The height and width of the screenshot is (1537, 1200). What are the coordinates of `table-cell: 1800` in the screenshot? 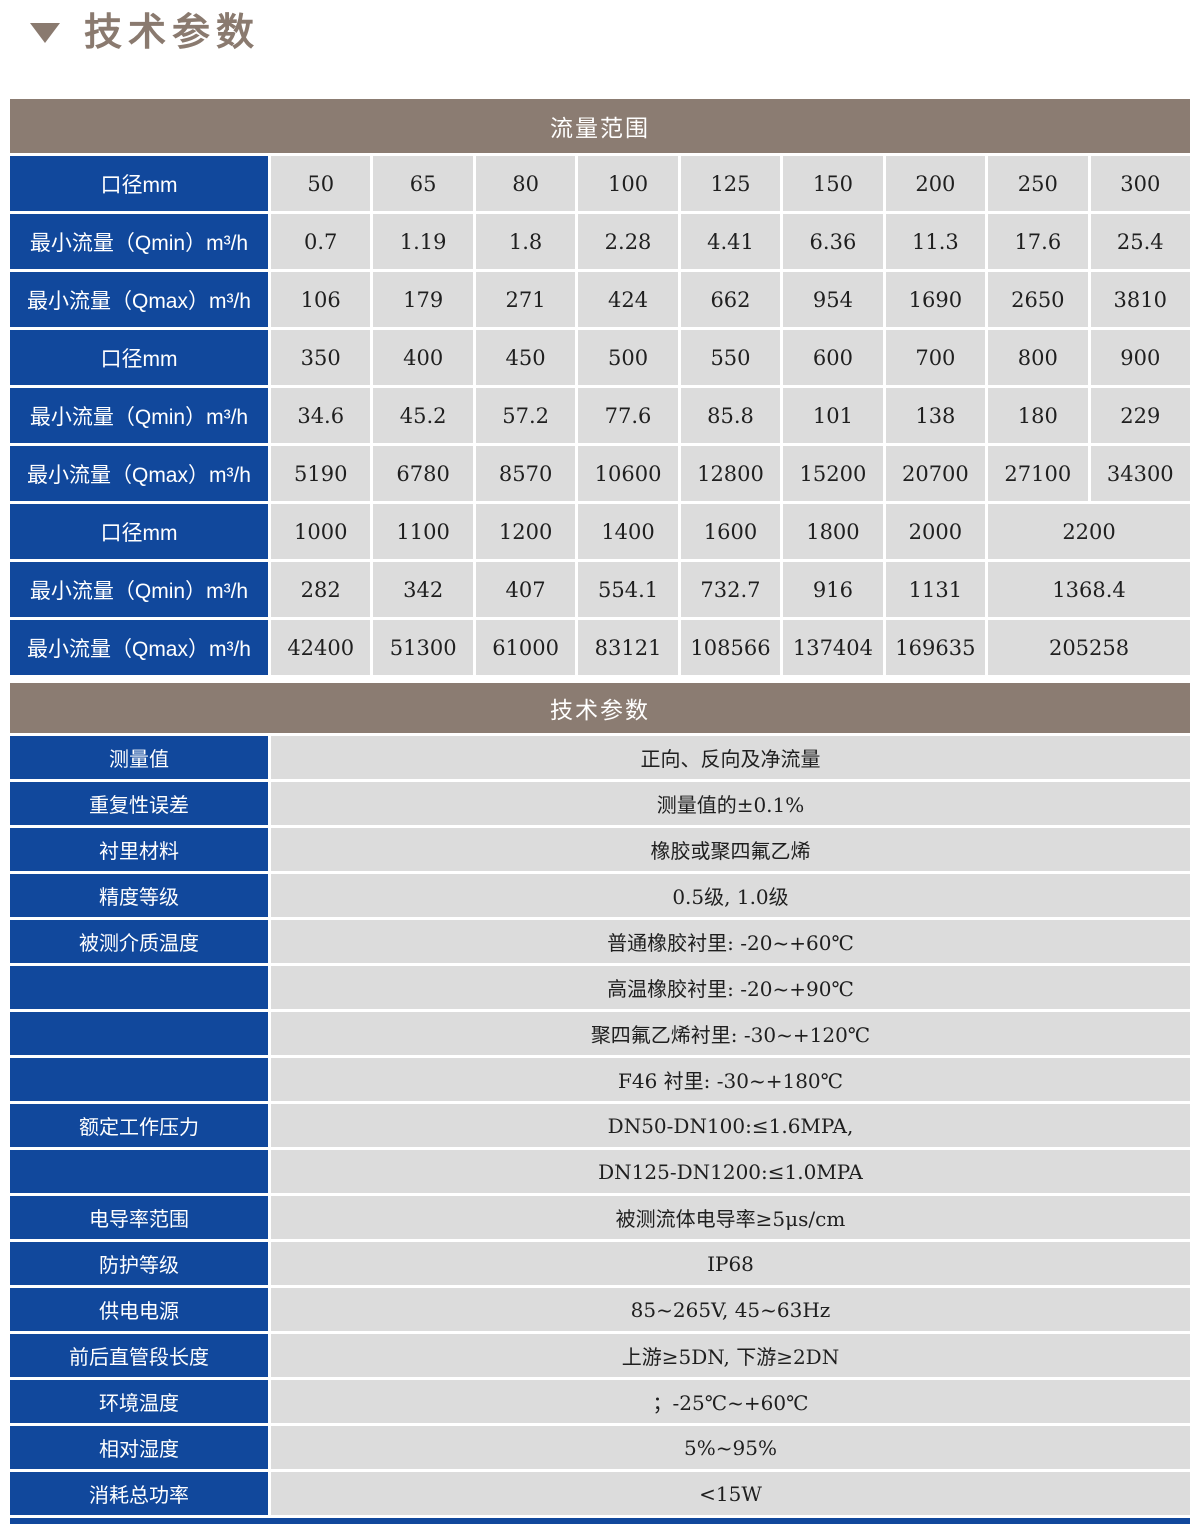 It's located at (833, 531).